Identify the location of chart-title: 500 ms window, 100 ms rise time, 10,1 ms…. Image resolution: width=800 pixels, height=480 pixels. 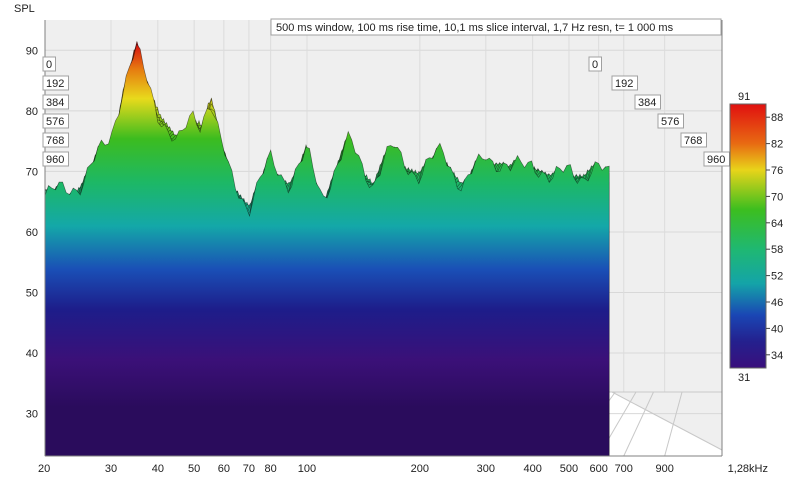
(475, 28).